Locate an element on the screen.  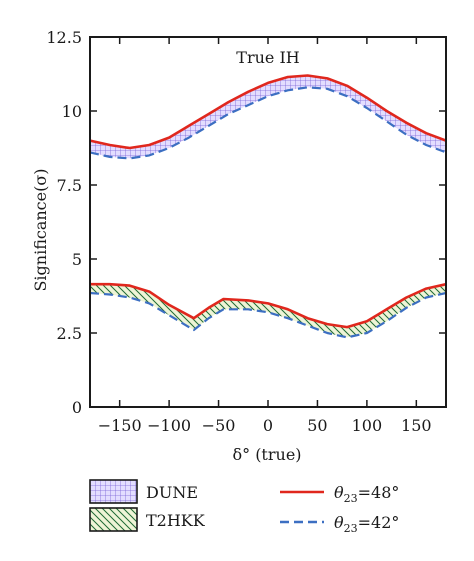
x-tick-label: 100 is located at coordinates (367, 425).